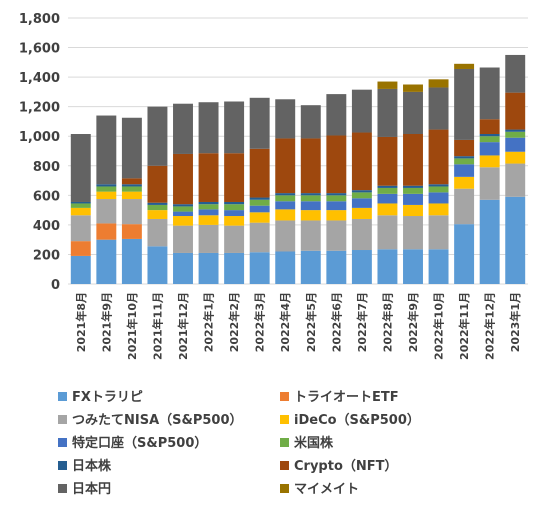 This screenshot has height=524, width=542. What do you see at coordinates (157, 420) in the screenshot?
I see `legend-label: つみたてNISA（S&P500）` at bounding box center [157, 420].